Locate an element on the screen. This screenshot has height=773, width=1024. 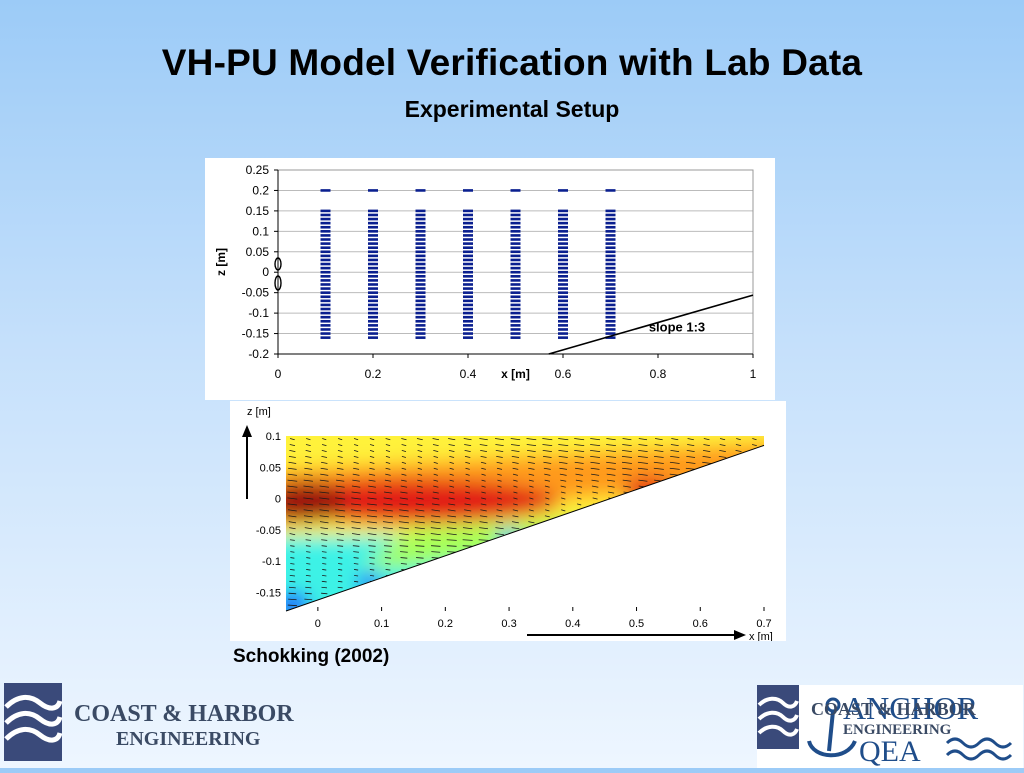
x-tick-label: 0.4 is located at coordinates (468, 374).